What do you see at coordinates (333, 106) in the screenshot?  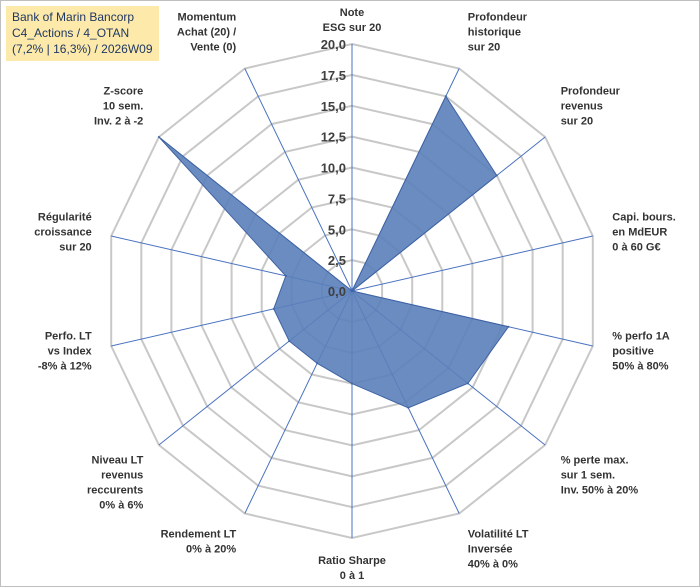 I see `tick-label: 15,0` at bounding box center [333, 106].